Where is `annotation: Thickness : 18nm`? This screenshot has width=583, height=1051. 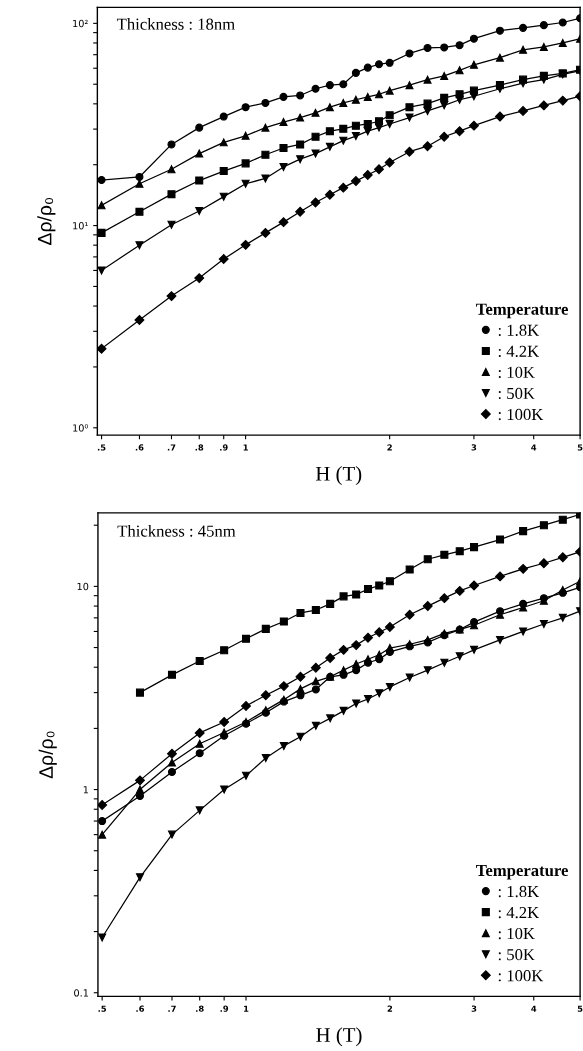 annotation: Thickness : 18nm is located at coordinates (175, 24).